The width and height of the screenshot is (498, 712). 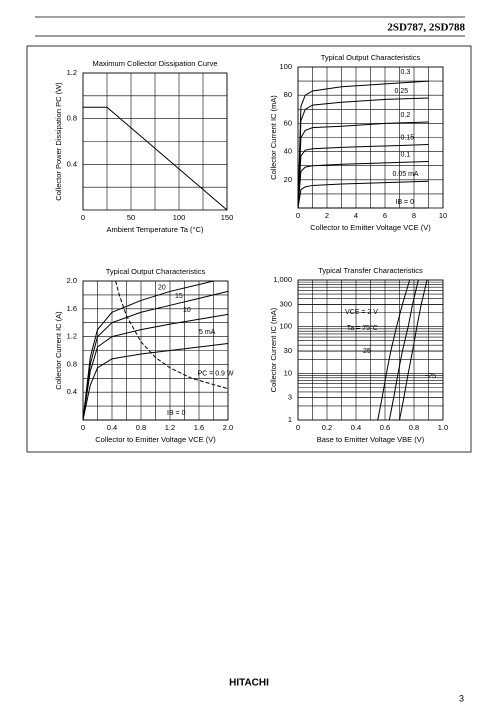 I want to click on y-tick-label: 10, so click(x=288, y=372).